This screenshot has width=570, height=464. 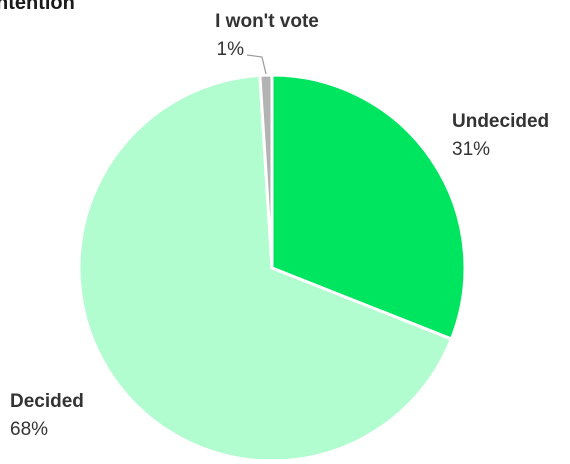 What do you see at coordinates (231, 49) in the screenshot?
I see `slice-value-i-won-t-vote: 1%` at bounding box center [231, 49].